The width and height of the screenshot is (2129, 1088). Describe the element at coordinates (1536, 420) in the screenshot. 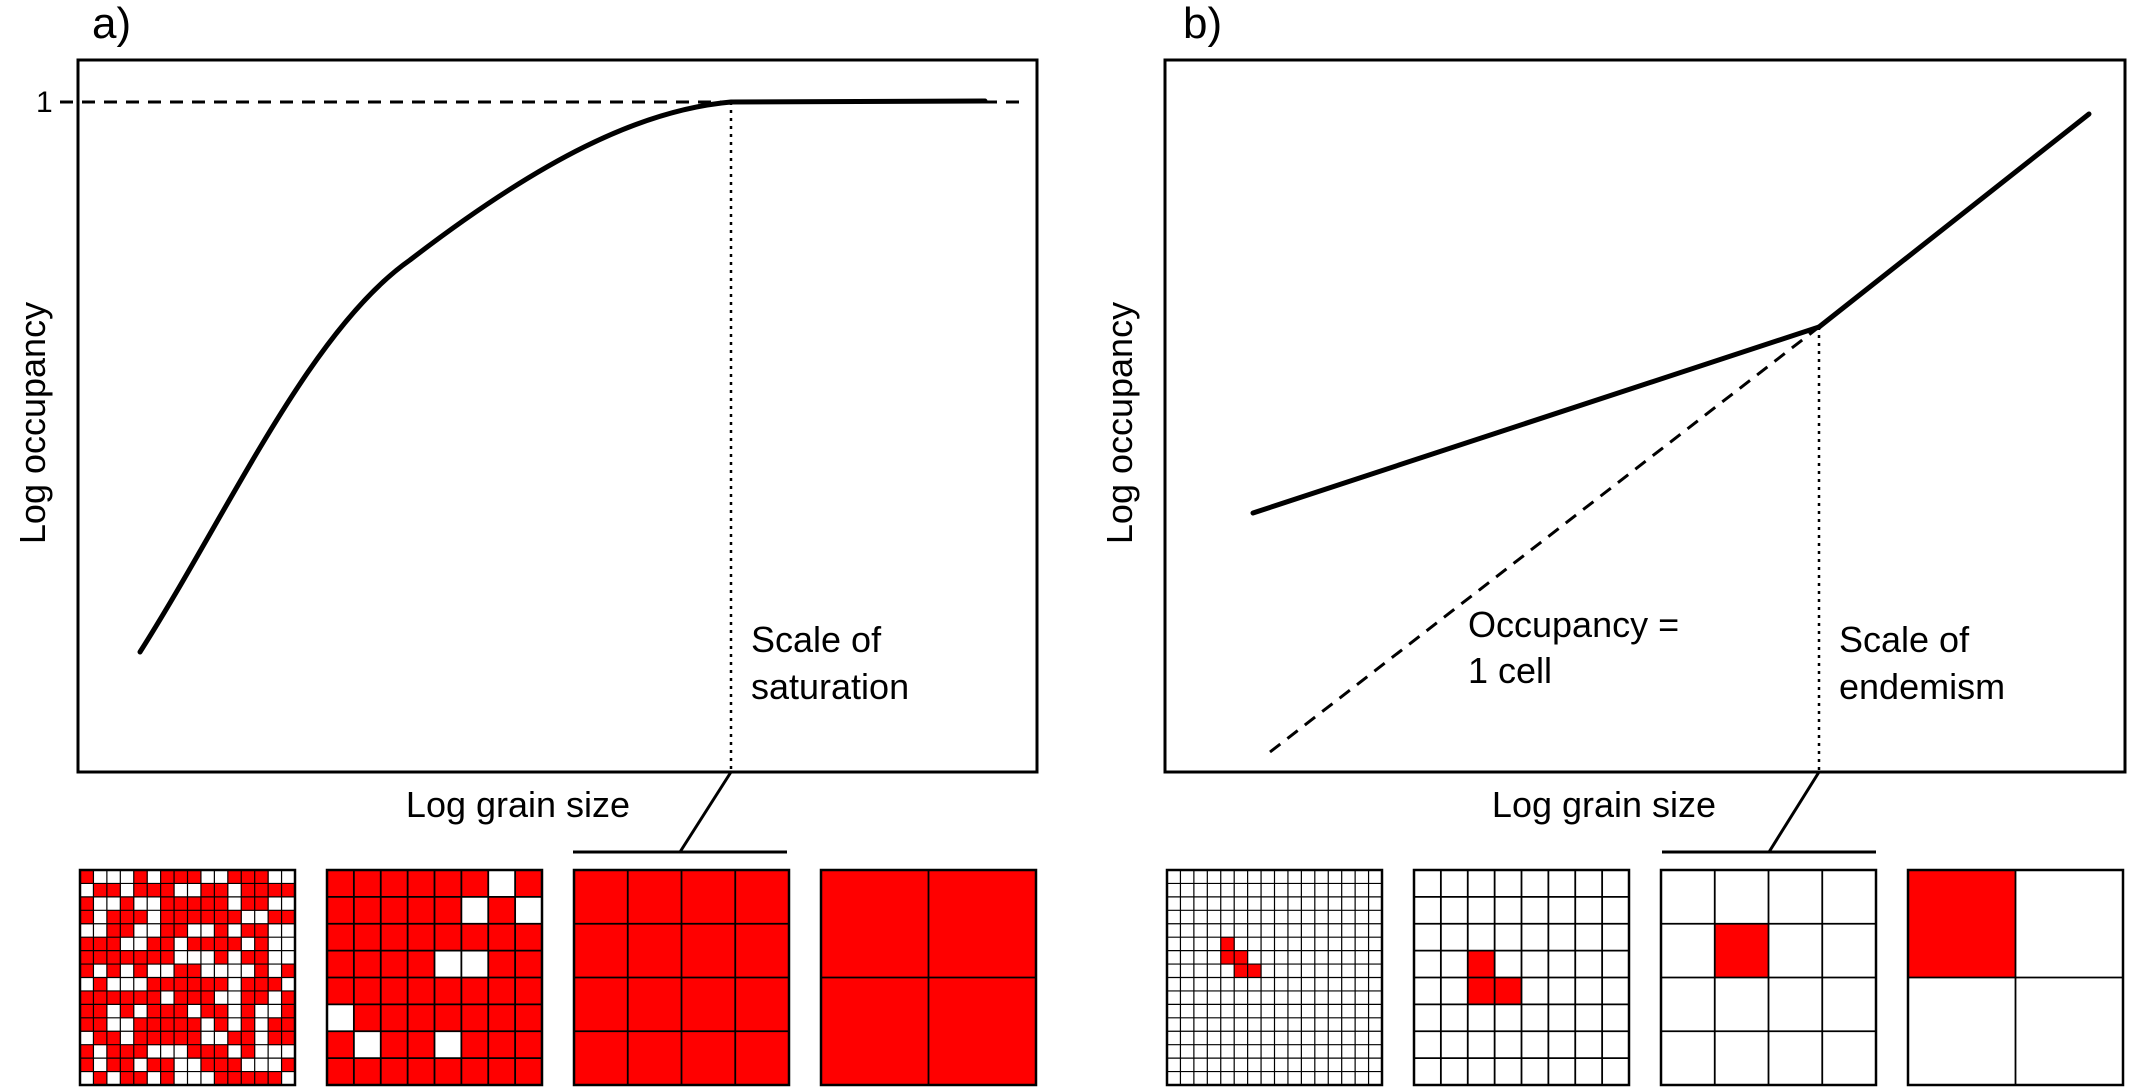

I see `panel-b-occupancy-line-lower` at that location.